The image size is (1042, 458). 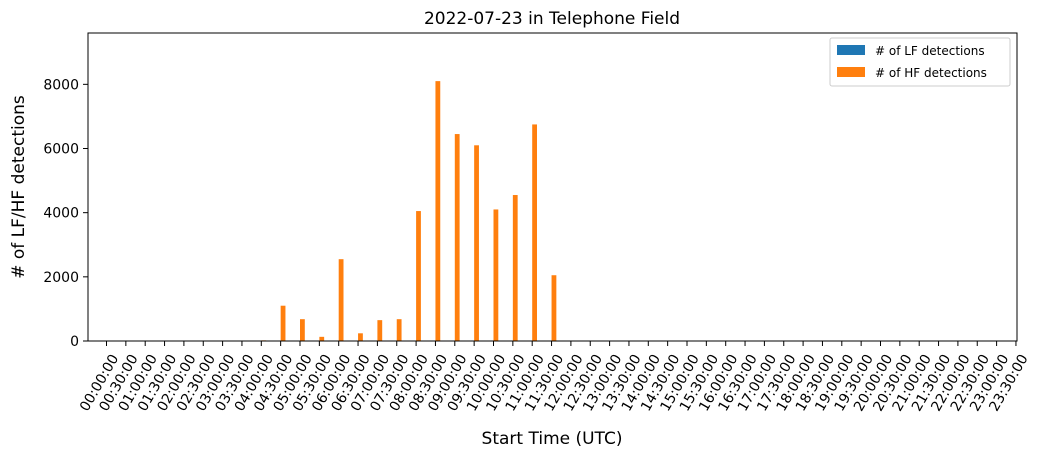 What do you see at coordinates (61, 150) in the screenshot?
I see `y-tick-label-3: 6000` at bounding box center [61, 150].